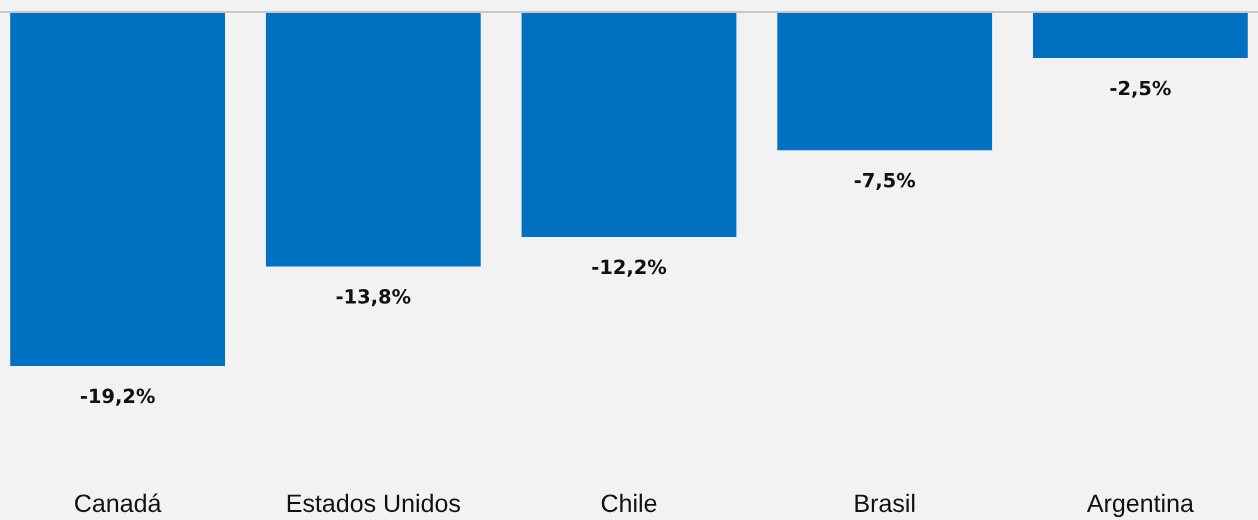 Image resolution: width=1258 pixels, height=520 pixels. What do you see at coordinates (373, 298) in the screenshot?
I see `data-label: -13,8%` at bounding box center [373, 298].